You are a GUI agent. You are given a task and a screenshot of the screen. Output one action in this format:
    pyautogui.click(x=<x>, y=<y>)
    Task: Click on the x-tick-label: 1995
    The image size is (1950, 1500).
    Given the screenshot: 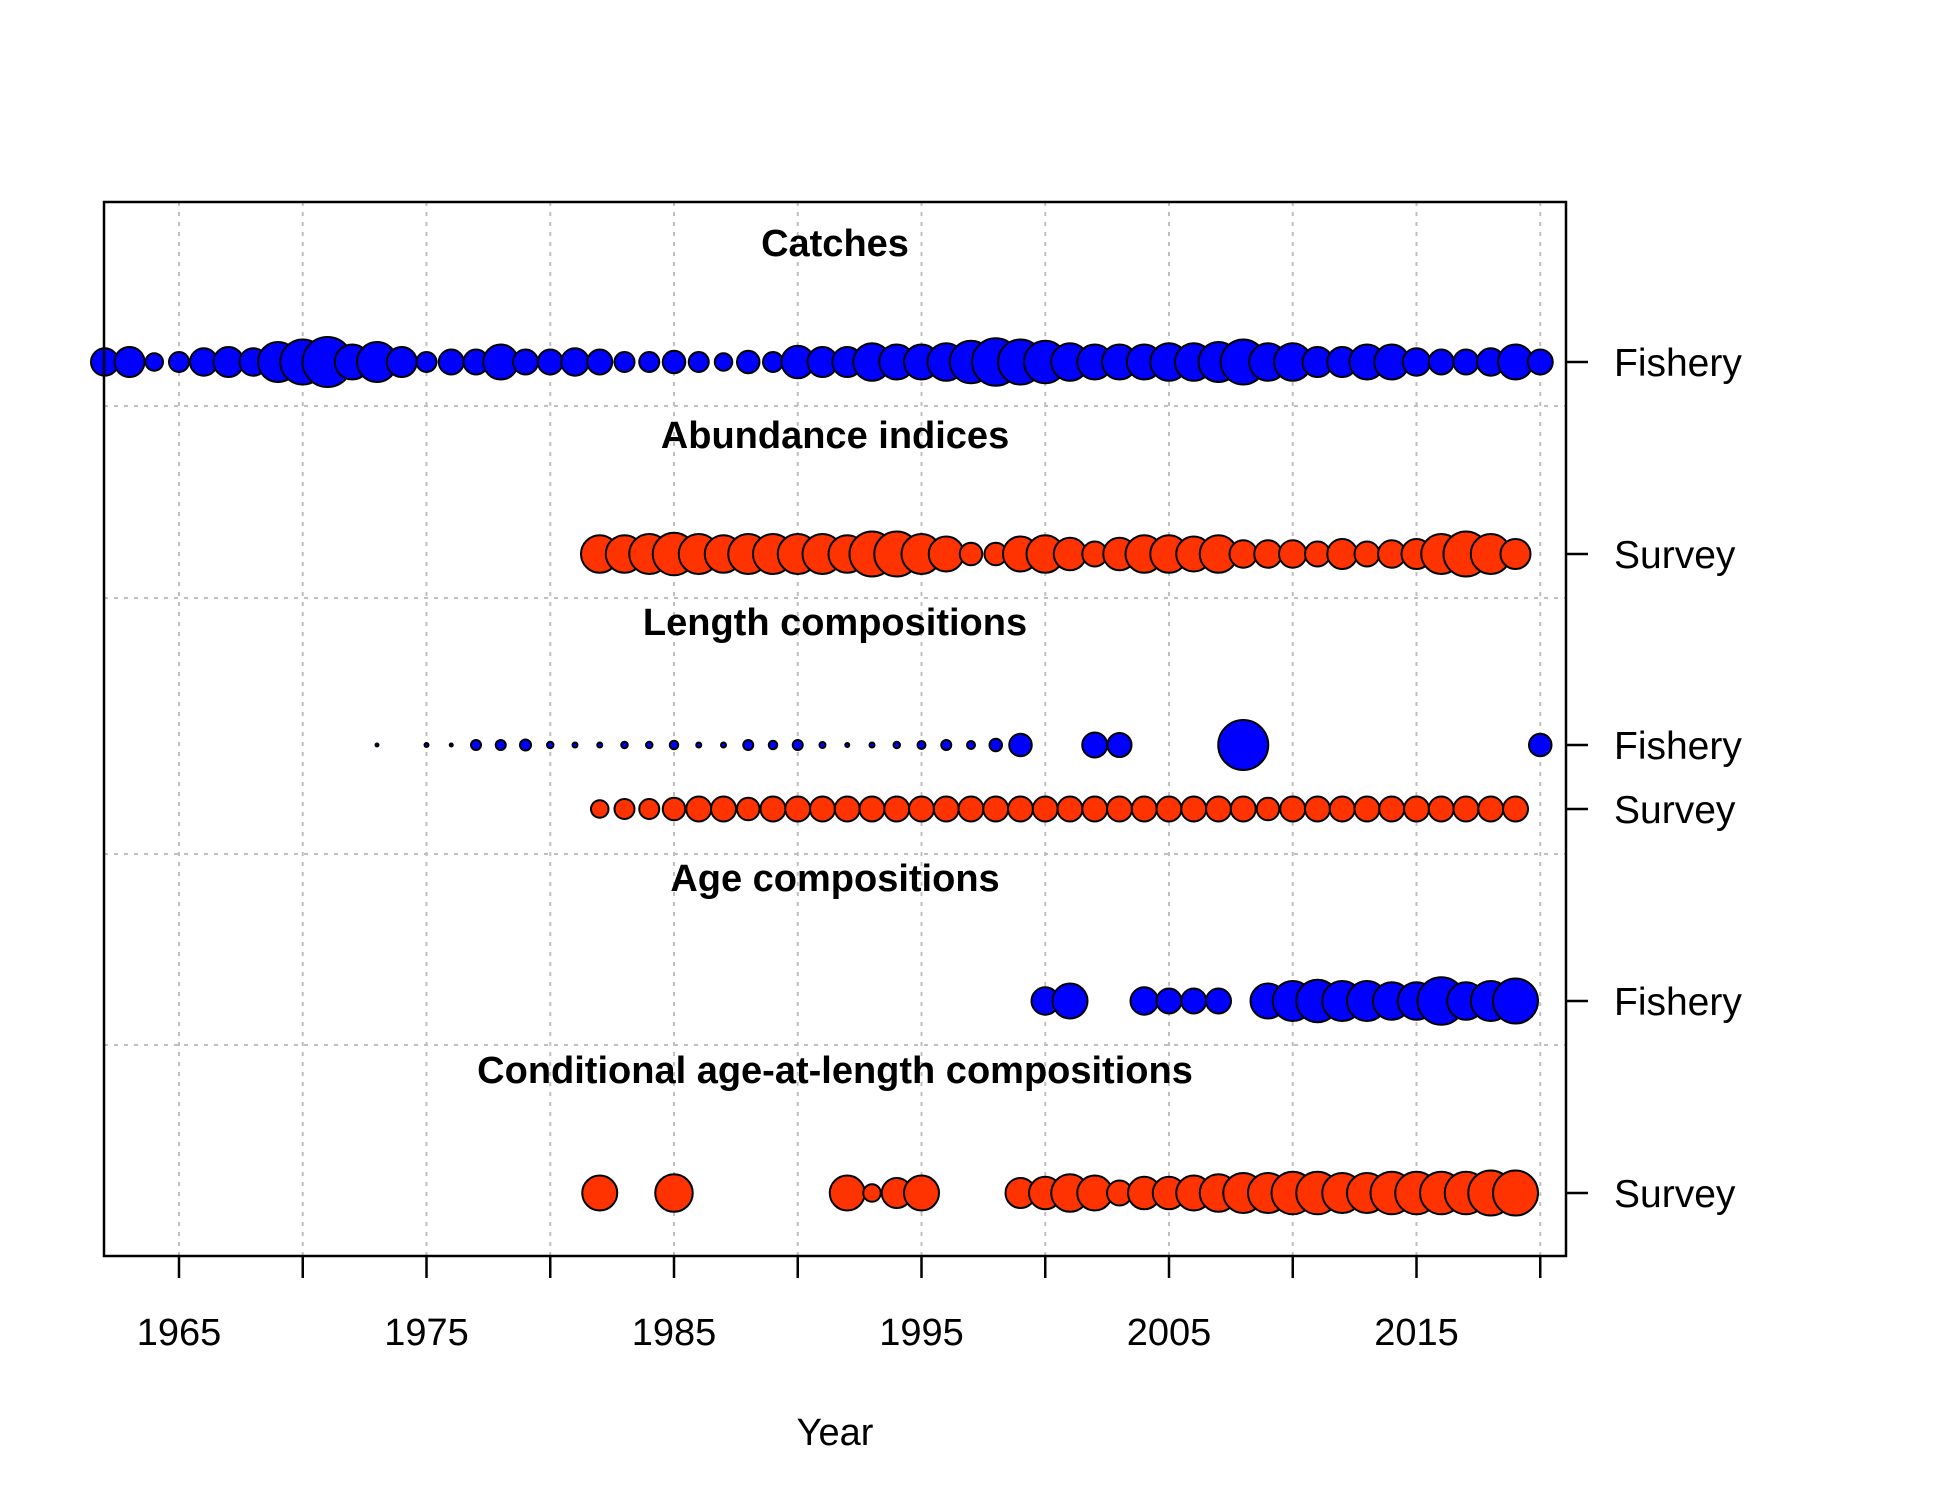 What is the action you would take?
    pyautogui.click(x=921, y=1333)
    